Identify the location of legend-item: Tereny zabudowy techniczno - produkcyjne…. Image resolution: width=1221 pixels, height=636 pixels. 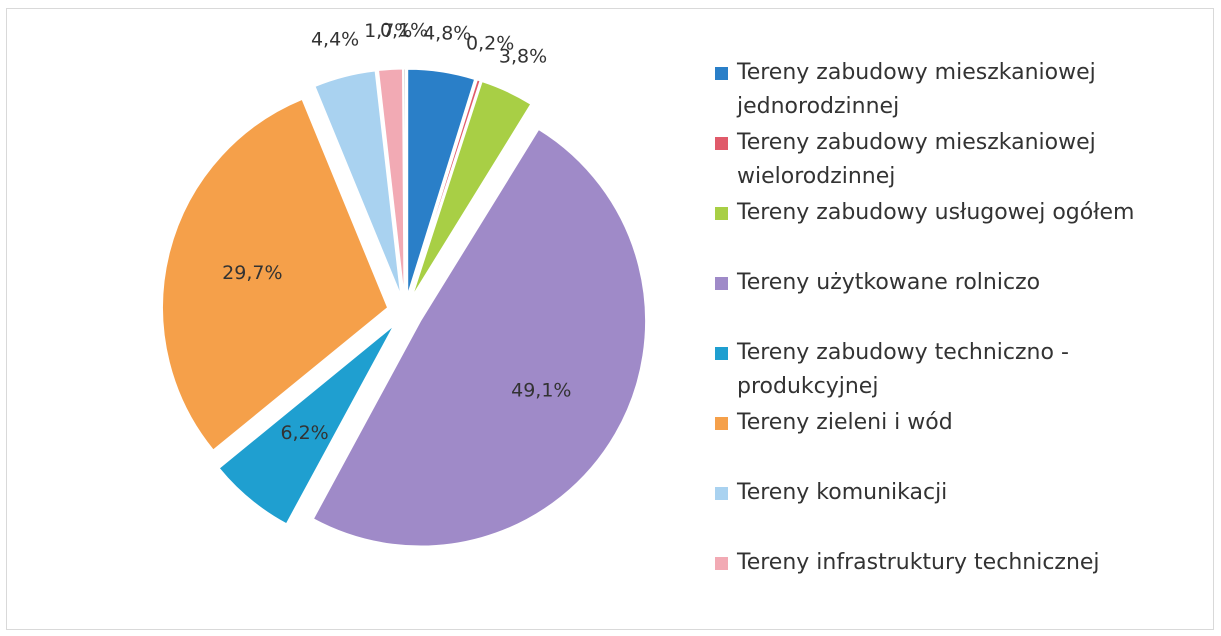
(961, 370).